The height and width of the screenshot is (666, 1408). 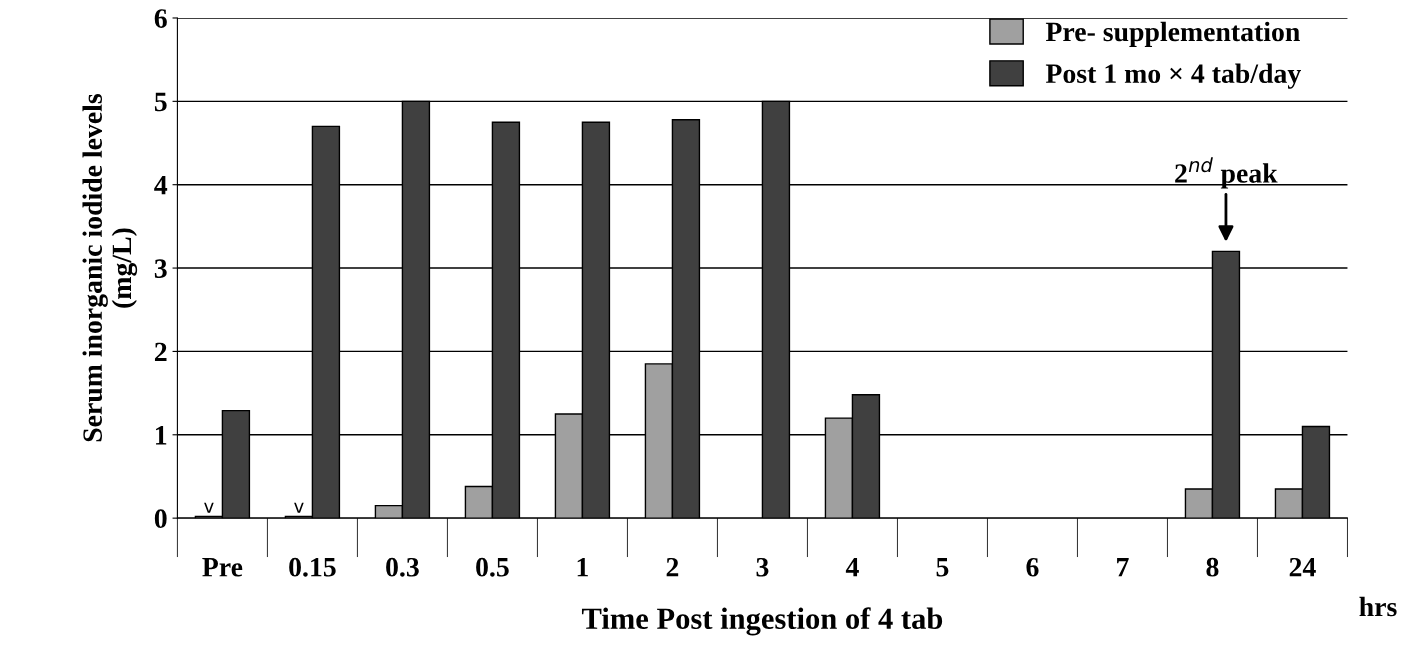 I want to click on x-tick-label: 5, so click(x=942, y=567).